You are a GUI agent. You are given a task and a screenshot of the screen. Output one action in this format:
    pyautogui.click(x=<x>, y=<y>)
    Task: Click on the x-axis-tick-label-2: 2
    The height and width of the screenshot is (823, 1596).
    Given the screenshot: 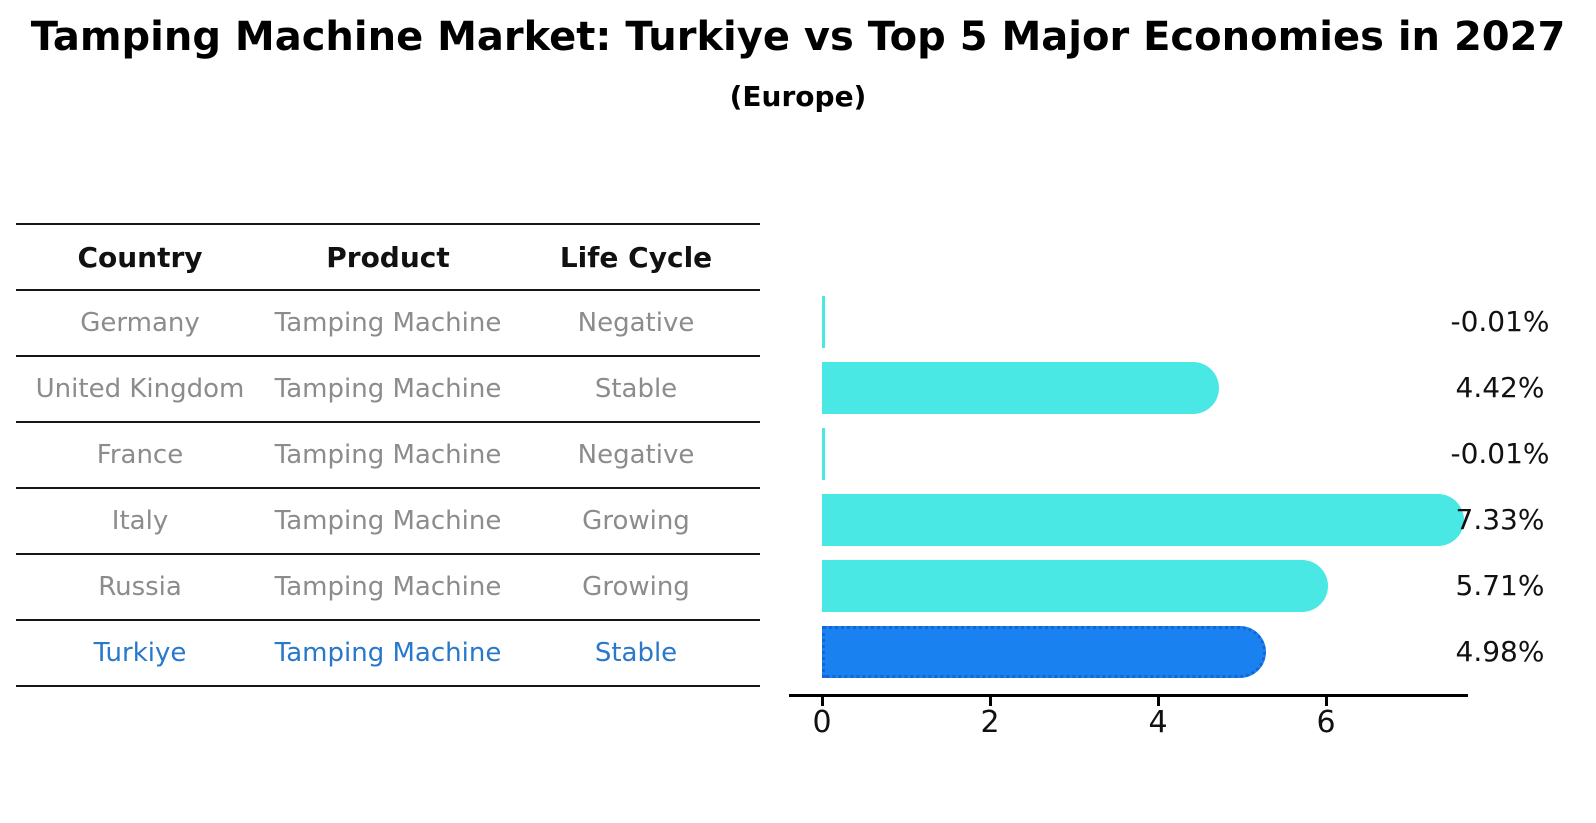 What is the action you would take?
    pyautogui.click(x=990, y=722)
    